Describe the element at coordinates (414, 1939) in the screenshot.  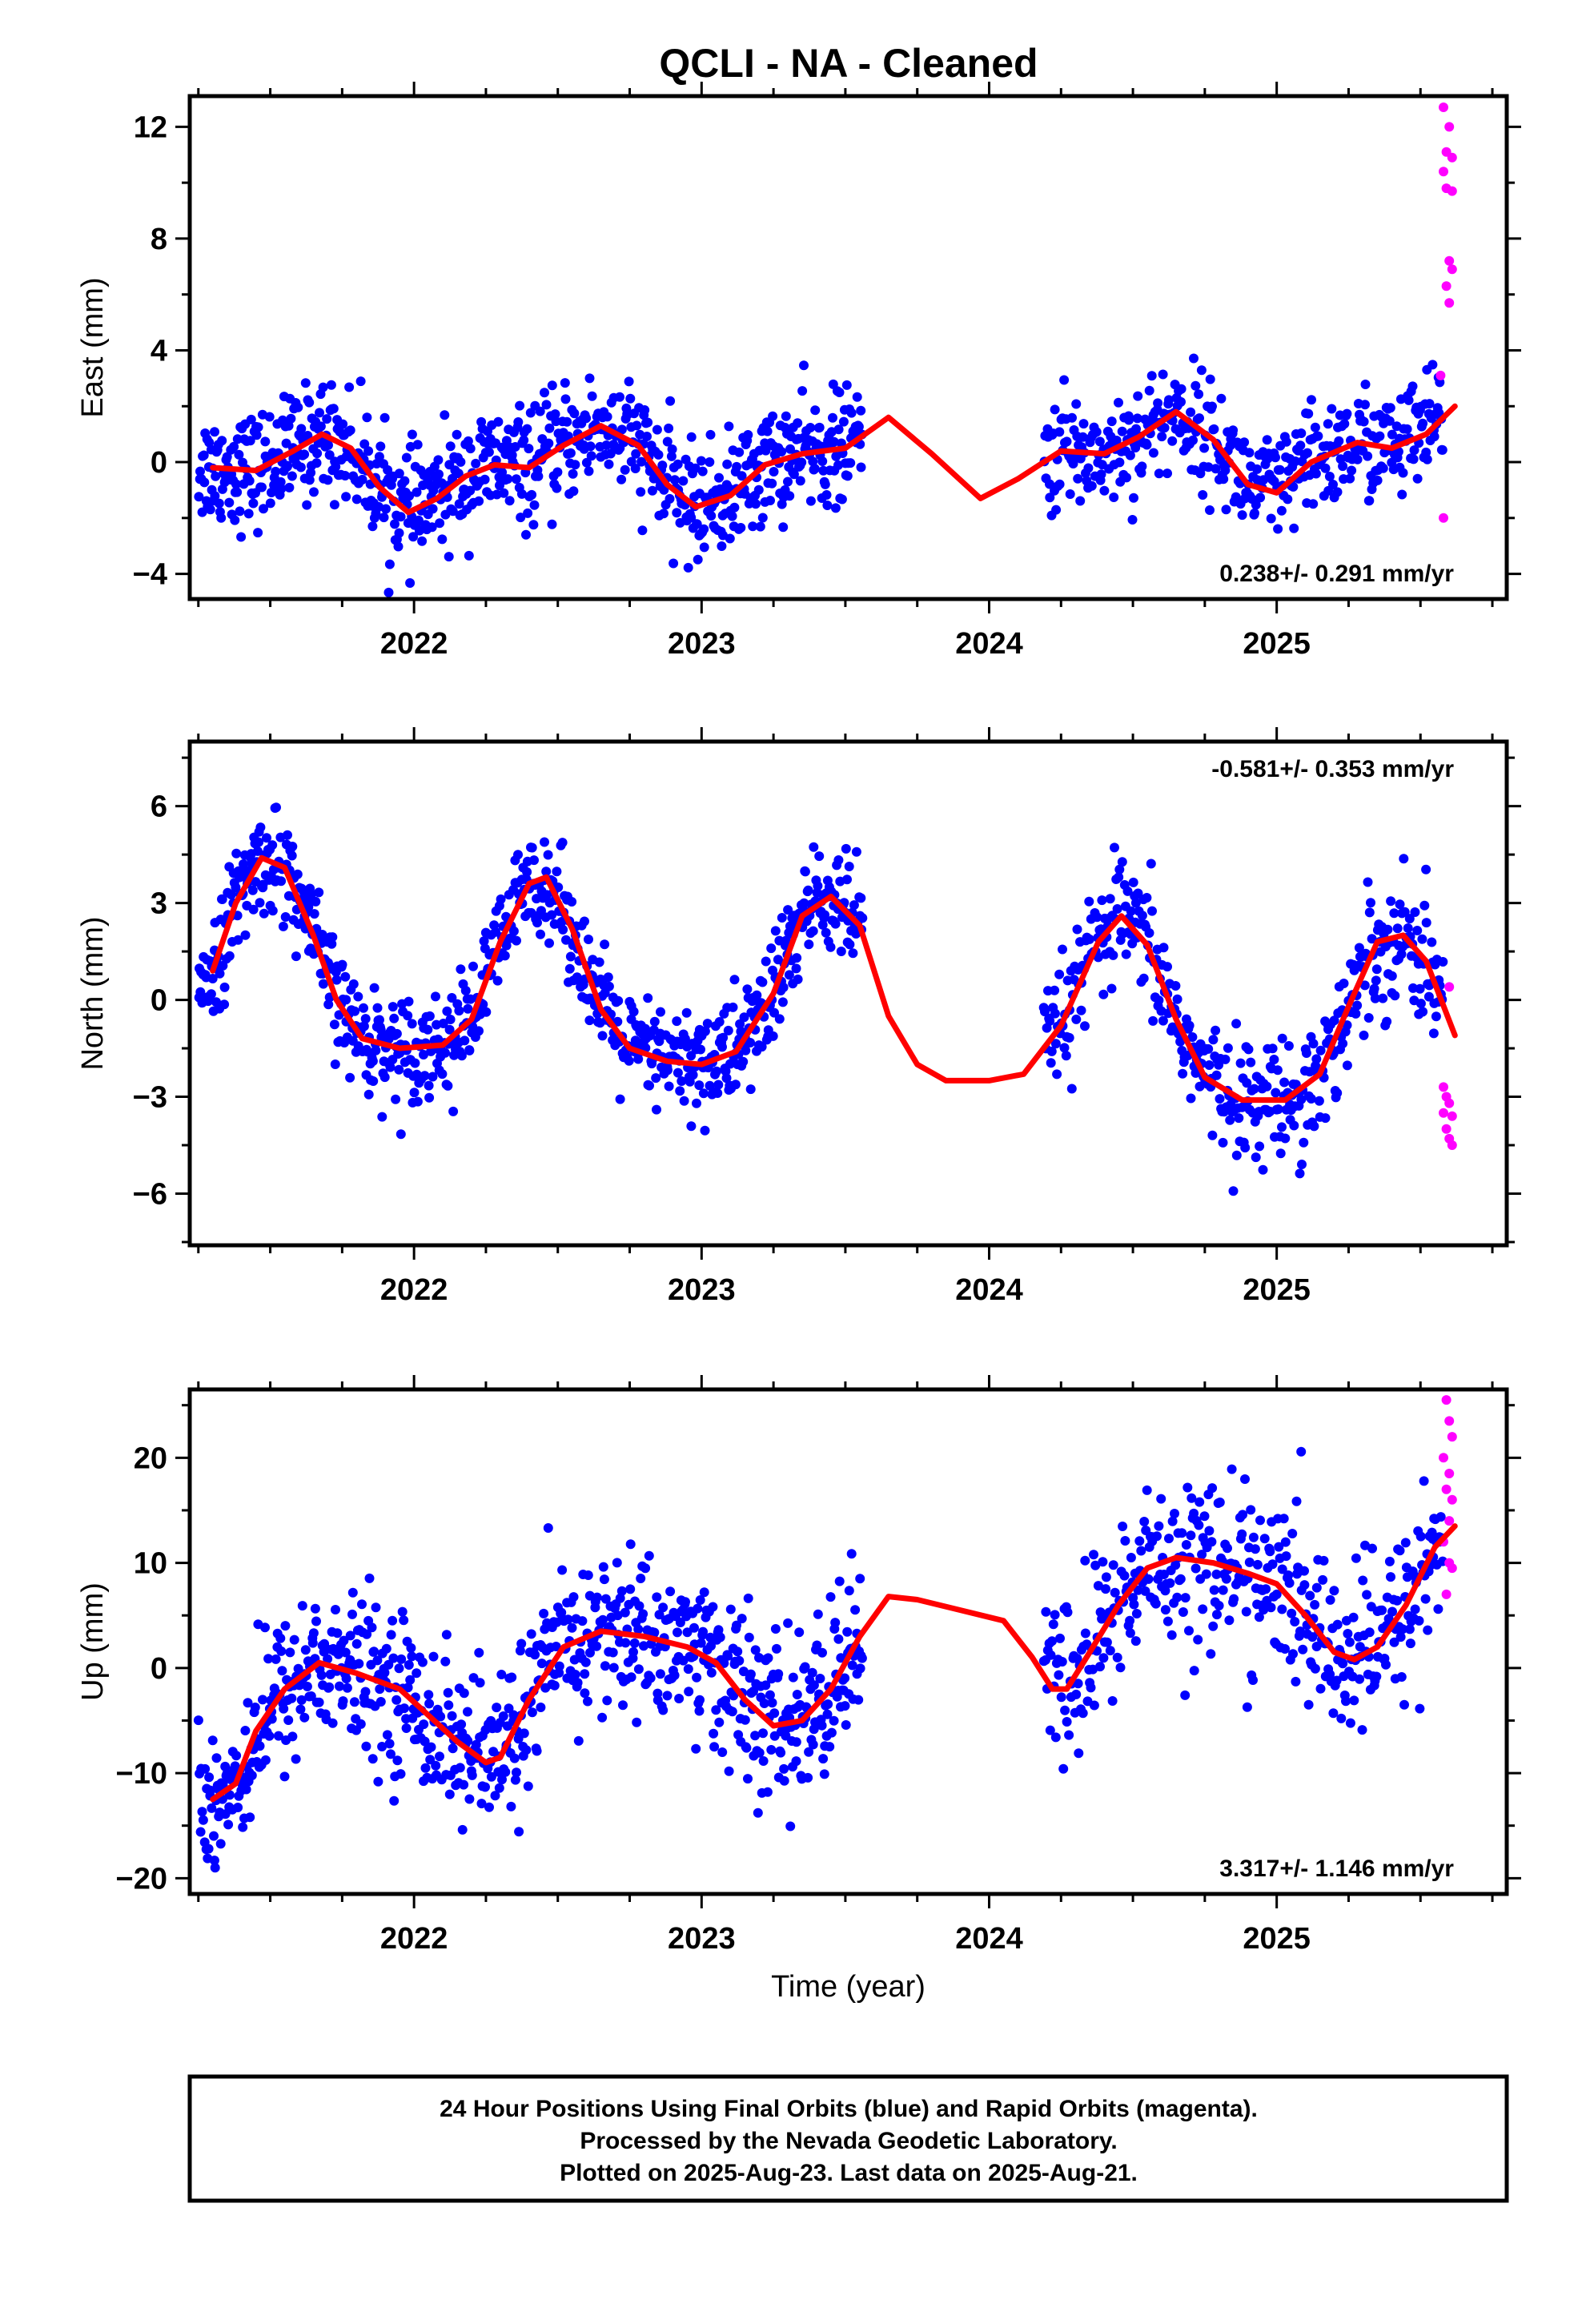
I see `up-x-tick-label: 2022` at that location.